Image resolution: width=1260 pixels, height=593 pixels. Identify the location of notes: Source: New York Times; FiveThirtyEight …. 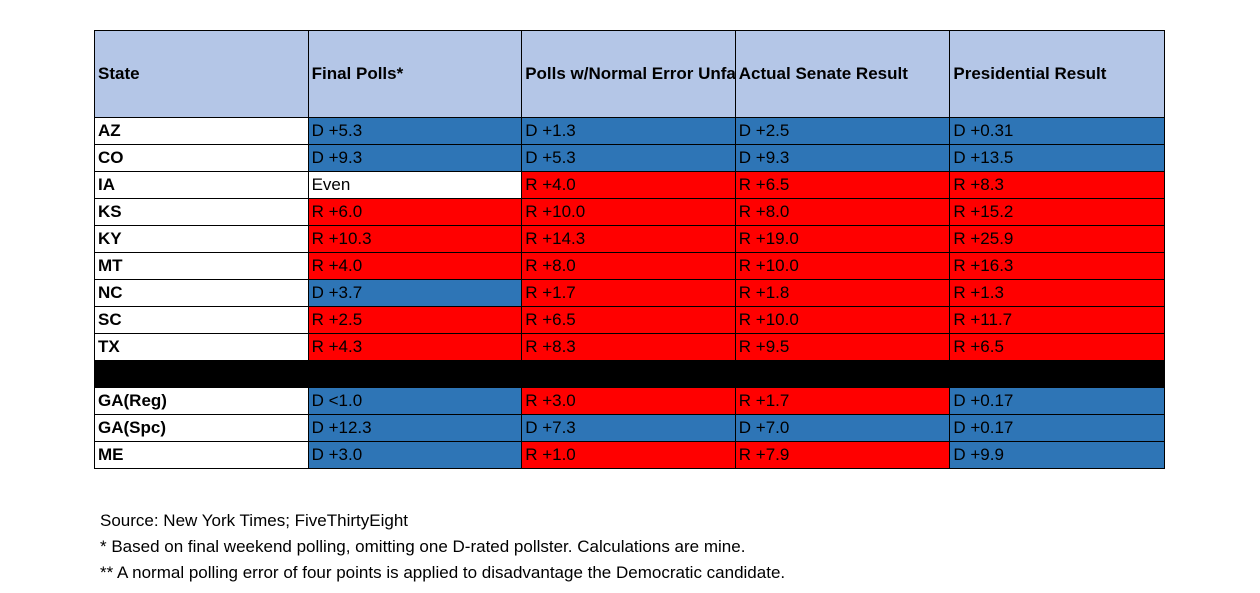
(442, 547).